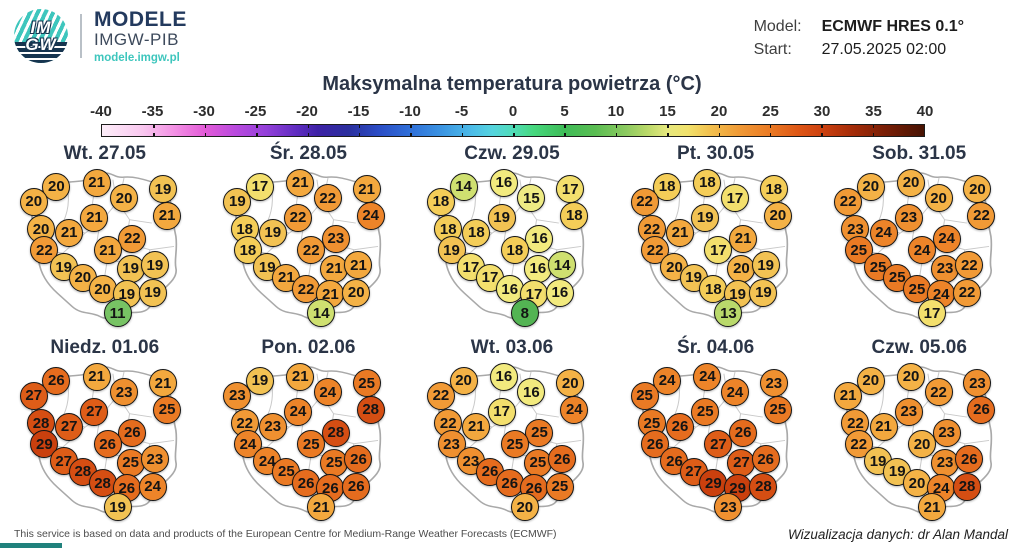 The image size is (1024, 548). I want to click on temperature-badge-layer: 19 21 23 24 25 22 24 28 23 28 24 25 24 25 26 25 26 26 26 21, so click(309, 432).